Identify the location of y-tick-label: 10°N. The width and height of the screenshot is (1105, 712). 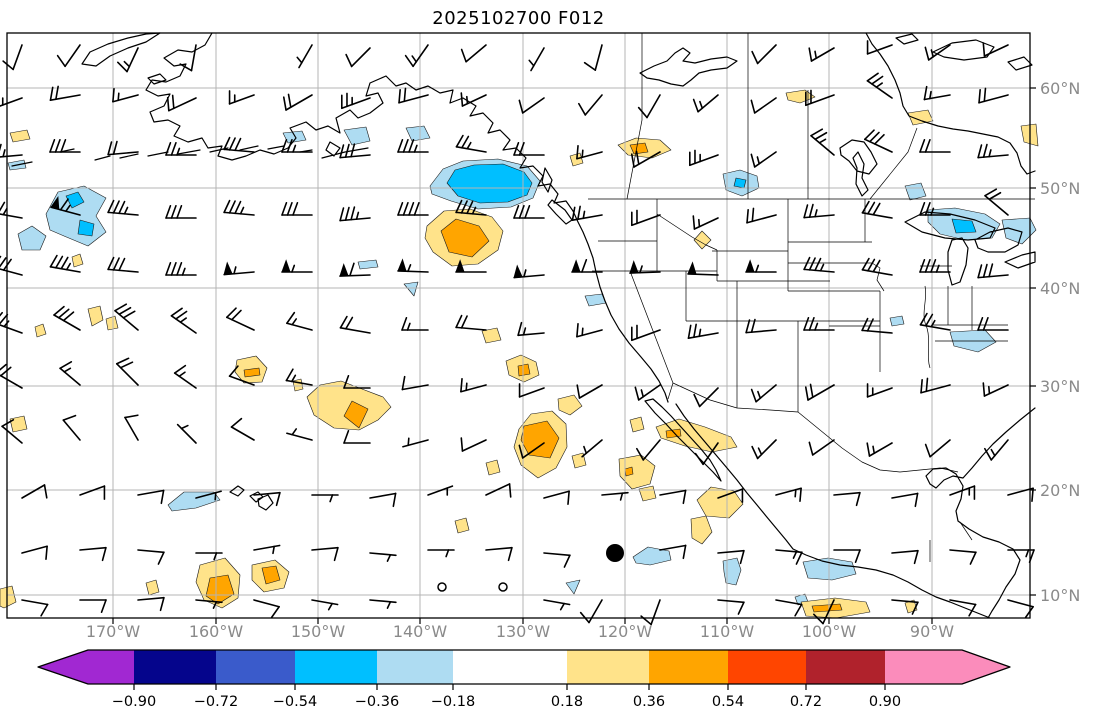
(1060, 595).